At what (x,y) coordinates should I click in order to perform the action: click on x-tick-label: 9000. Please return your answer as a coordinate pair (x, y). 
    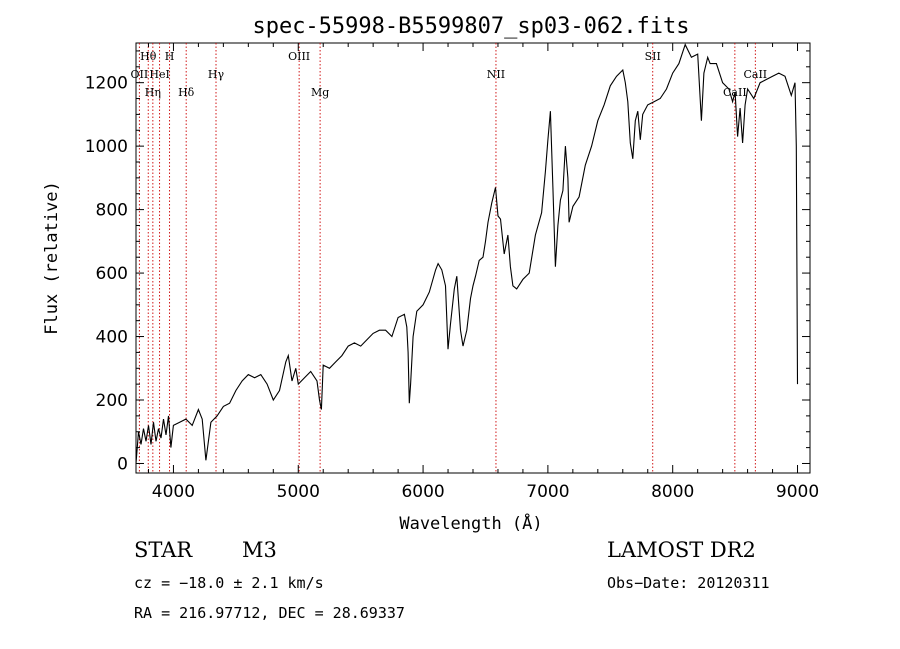
    Looking at the image, I should click on (797, 492).